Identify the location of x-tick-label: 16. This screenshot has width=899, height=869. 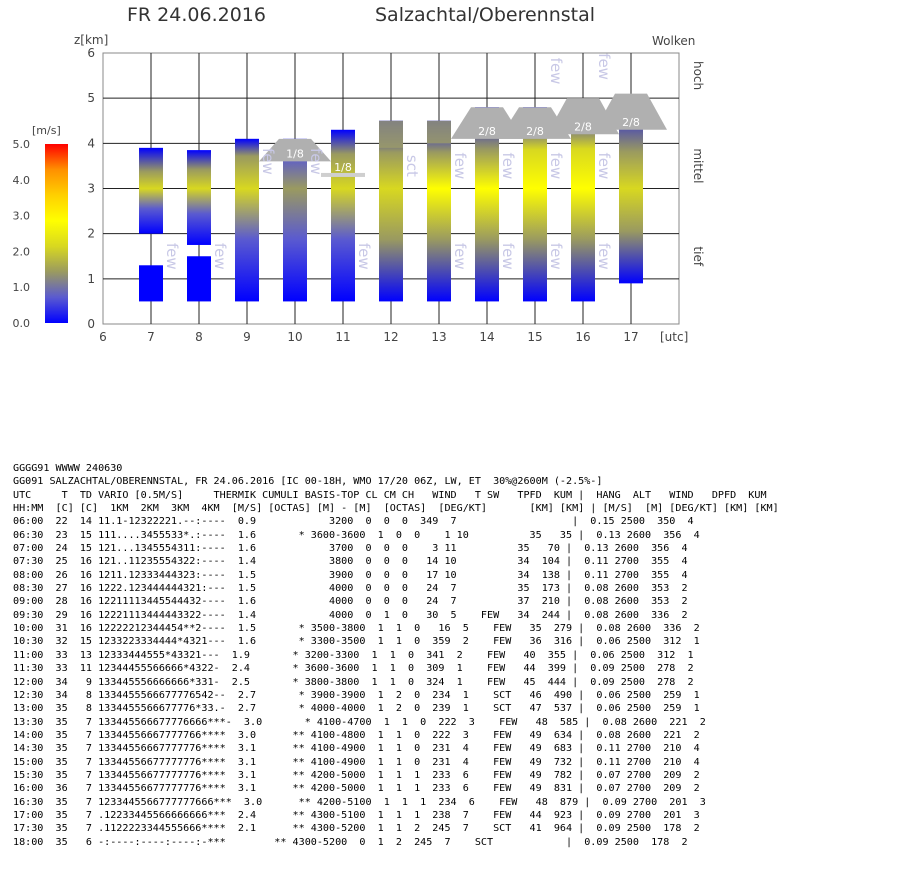
(582, 337).